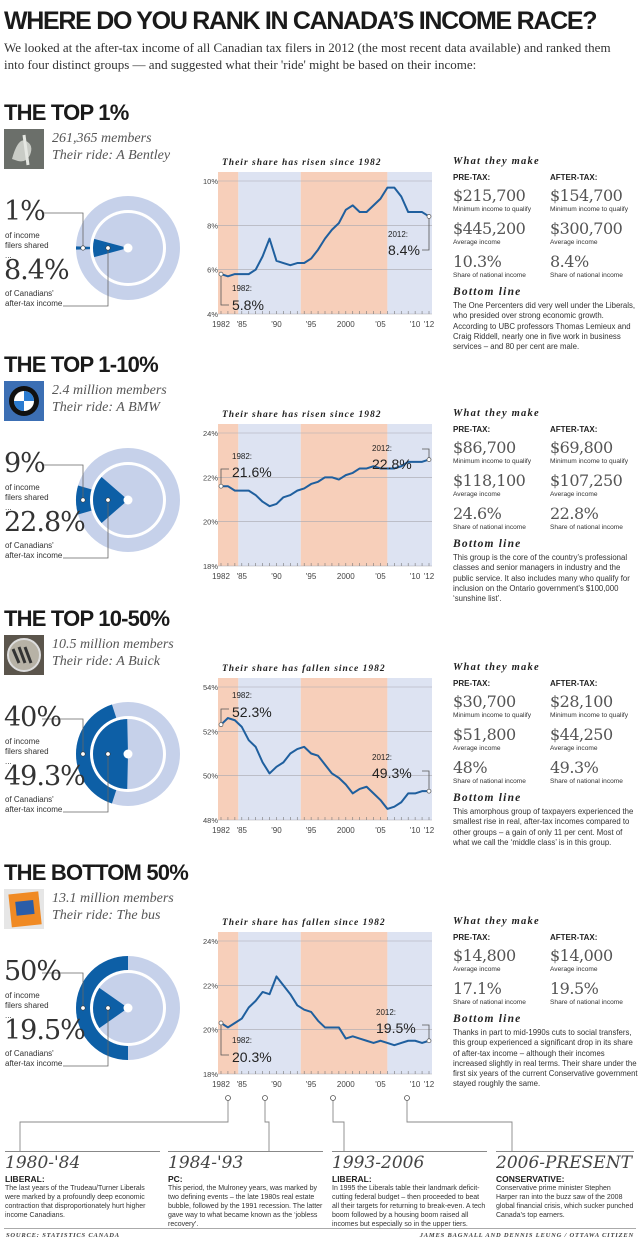 The image size is (640, 1241). I want to click on chart-title: Their share has risen since 1982, so click(301, 163).